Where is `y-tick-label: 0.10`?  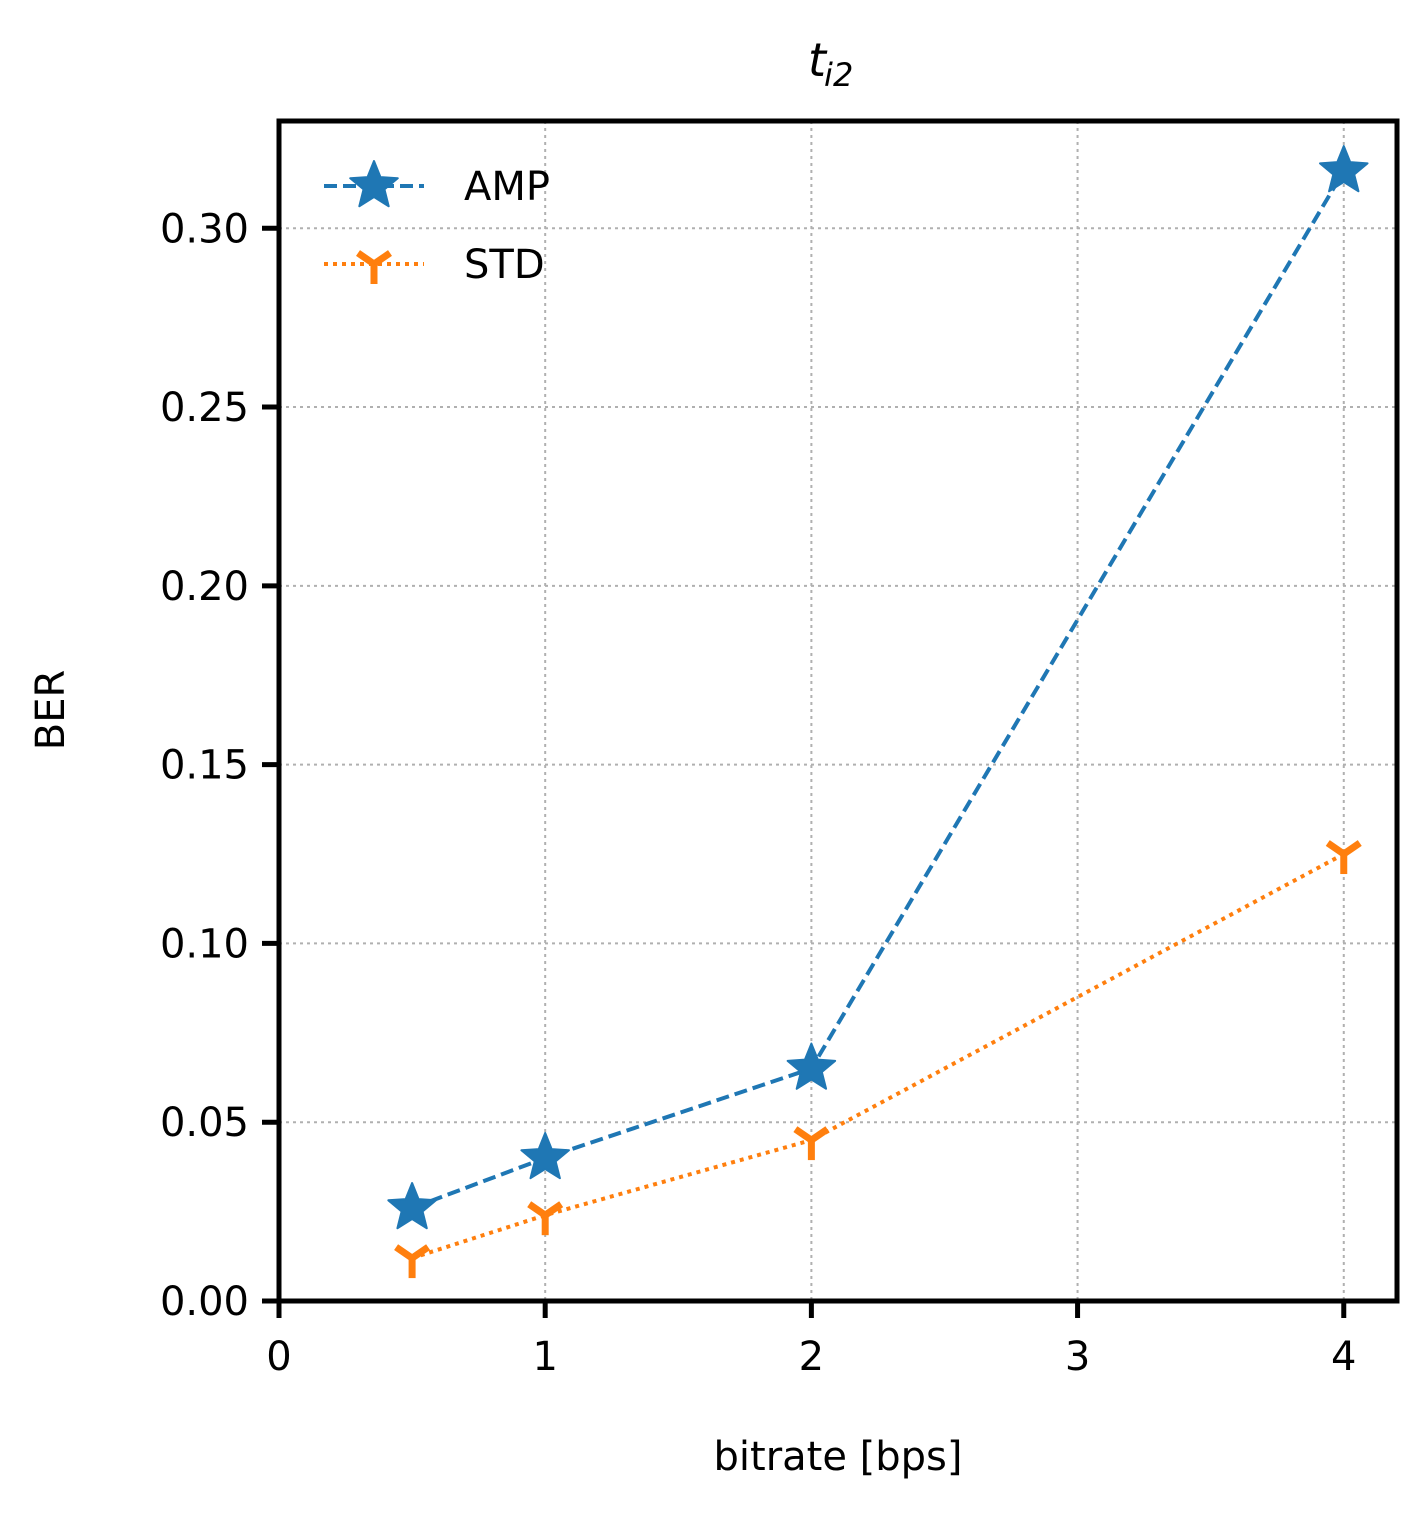 y-tick-label: 0.10 is located at coordinates (204, 944).